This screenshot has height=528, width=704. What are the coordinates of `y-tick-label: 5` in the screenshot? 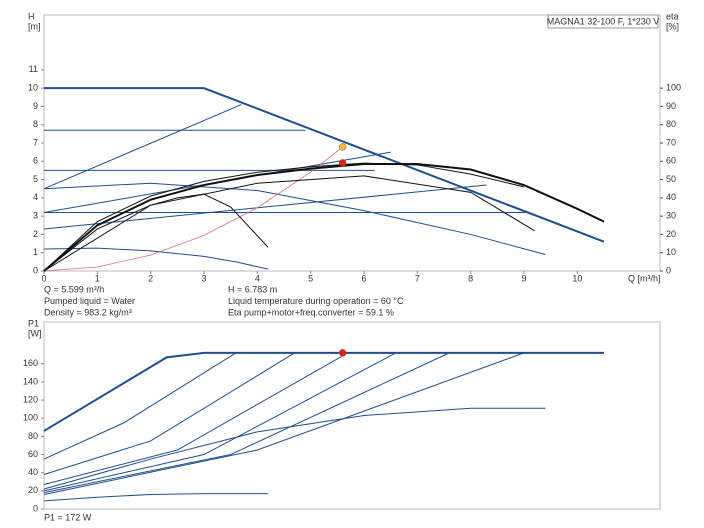 It's located at (35, 179).